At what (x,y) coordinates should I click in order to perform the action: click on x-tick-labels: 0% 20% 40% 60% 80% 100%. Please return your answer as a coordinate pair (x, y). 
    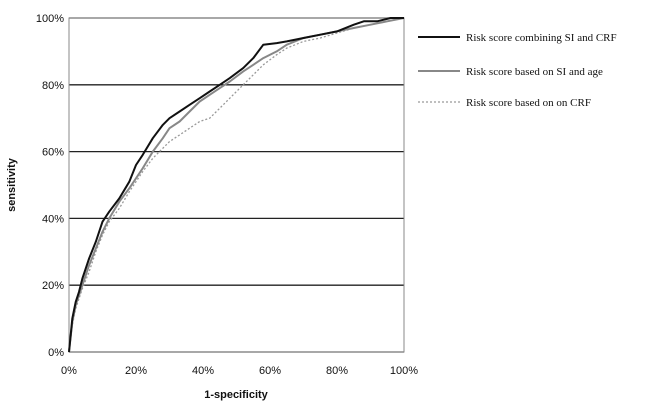
    Looking at the image, I should click on (239, 371).